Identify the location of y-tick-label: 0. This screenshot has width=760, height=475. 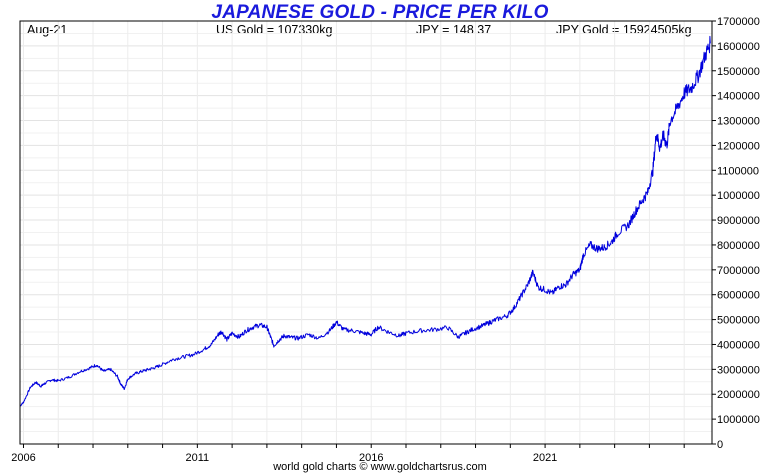
(720, 445).